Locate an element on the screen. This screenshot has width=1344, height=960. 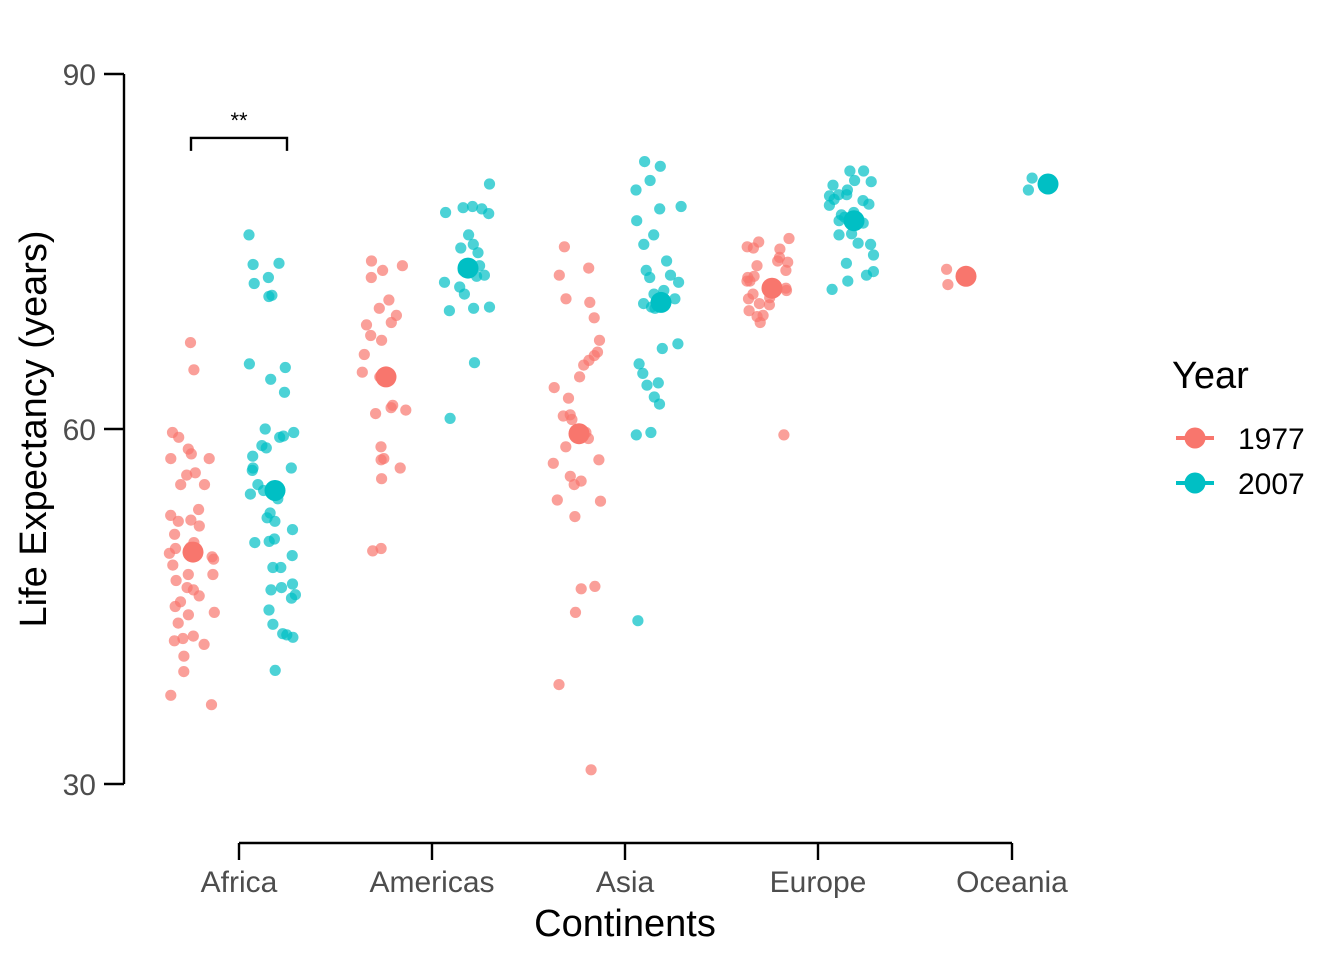
legend-items: 1977 2007 is located at coordinates (1240, 462).